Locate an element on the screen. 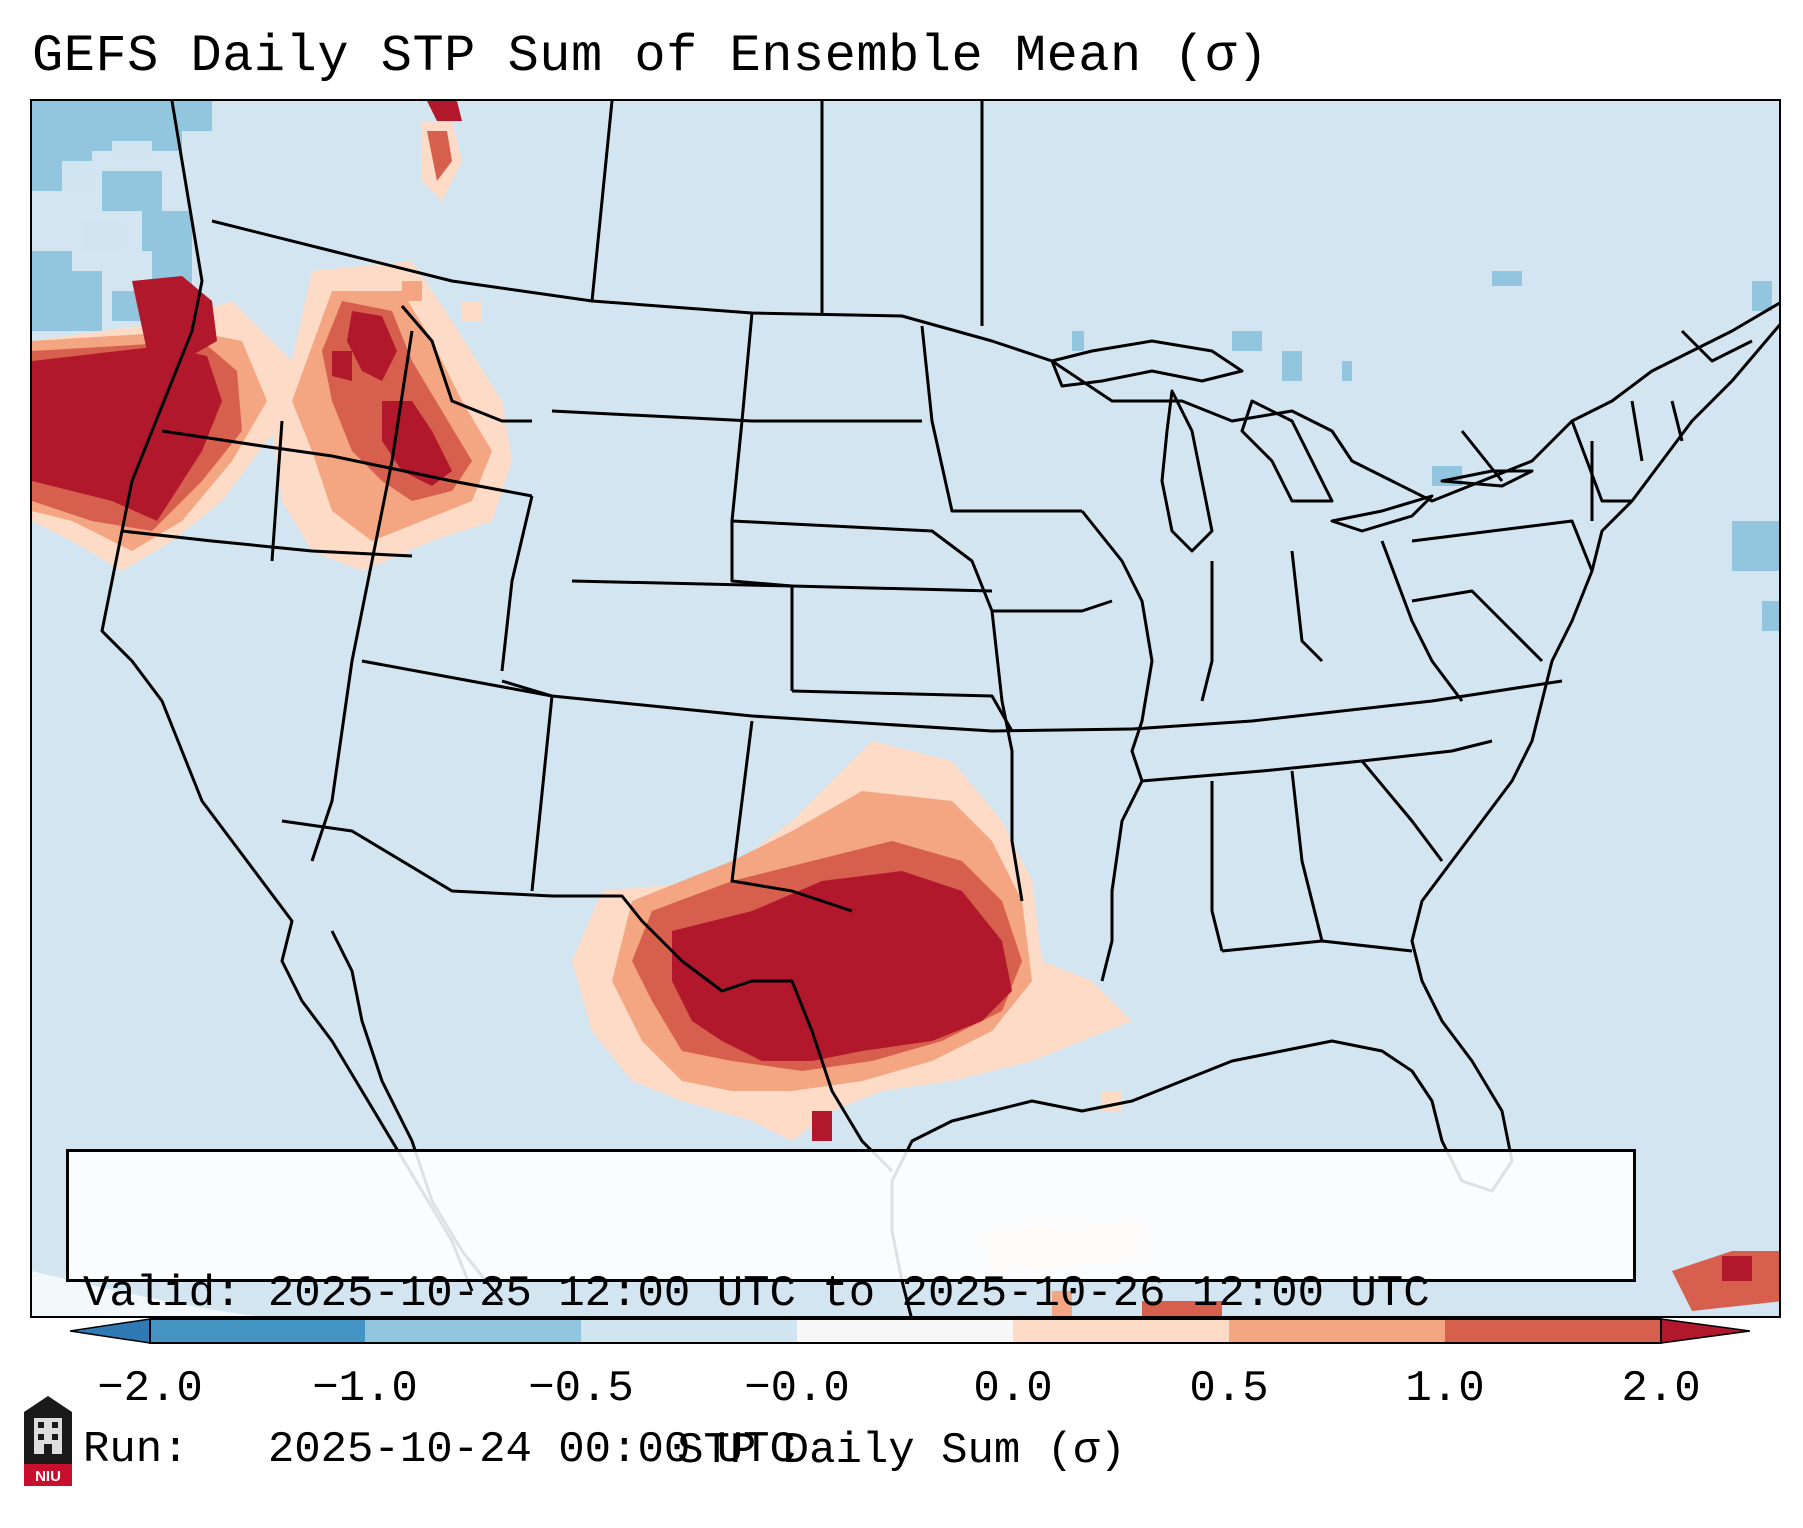  lake-huron is located at coordinates (1287, 451).